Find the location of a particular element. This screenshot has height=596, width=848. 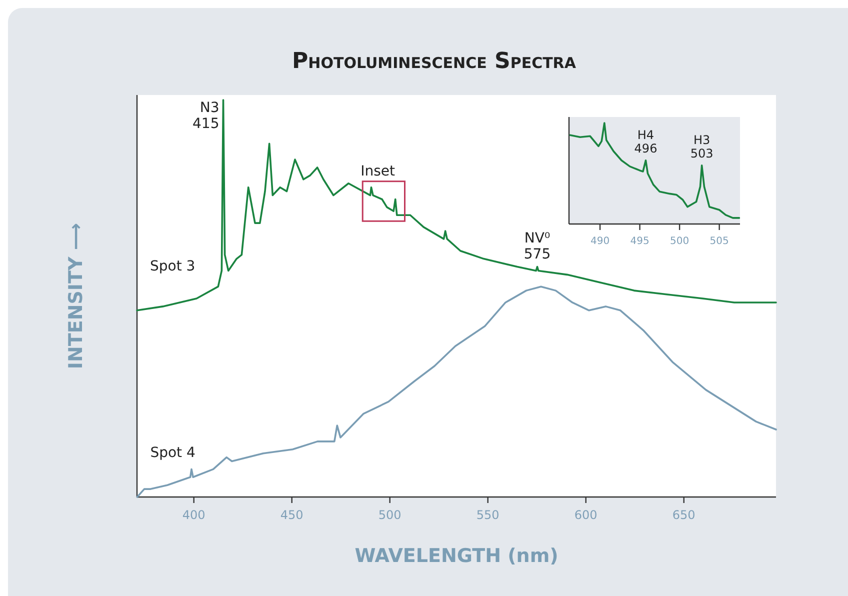

x-tick-label: 490 is located at coordinates (600, 241).